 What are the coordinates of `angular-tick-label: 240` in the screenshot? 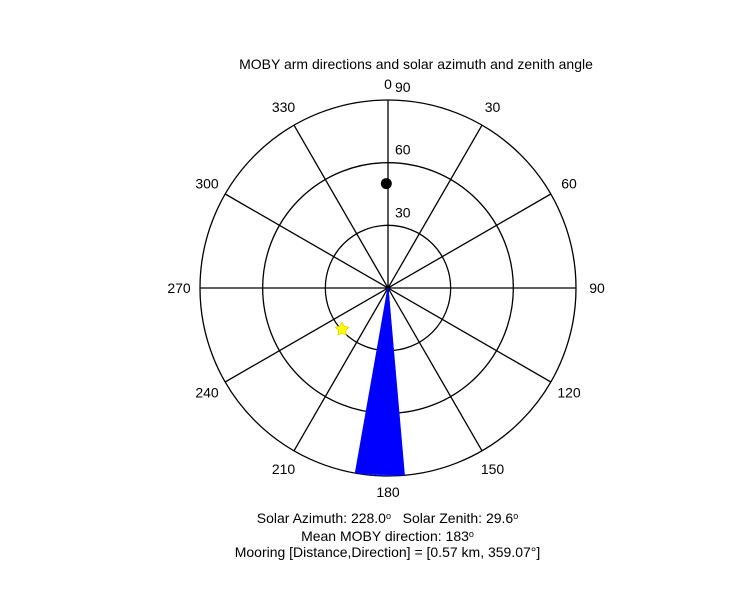 It's located at (207, 393).